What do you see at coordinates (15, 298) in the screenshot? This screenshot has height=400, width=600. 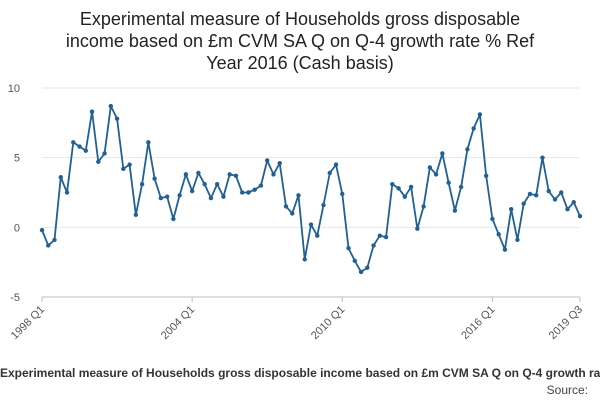 I see `y-tick-label: -5` at bounding box center [15, 298].